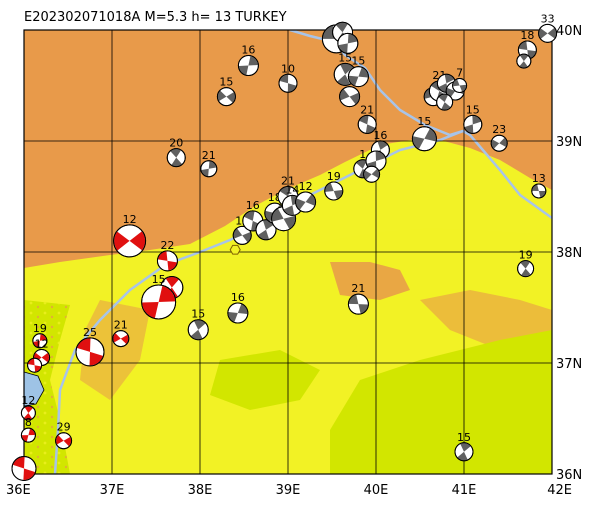 This screenshot has width=597, height=505. I want to click on depth-label: 33, so click(548, 18).